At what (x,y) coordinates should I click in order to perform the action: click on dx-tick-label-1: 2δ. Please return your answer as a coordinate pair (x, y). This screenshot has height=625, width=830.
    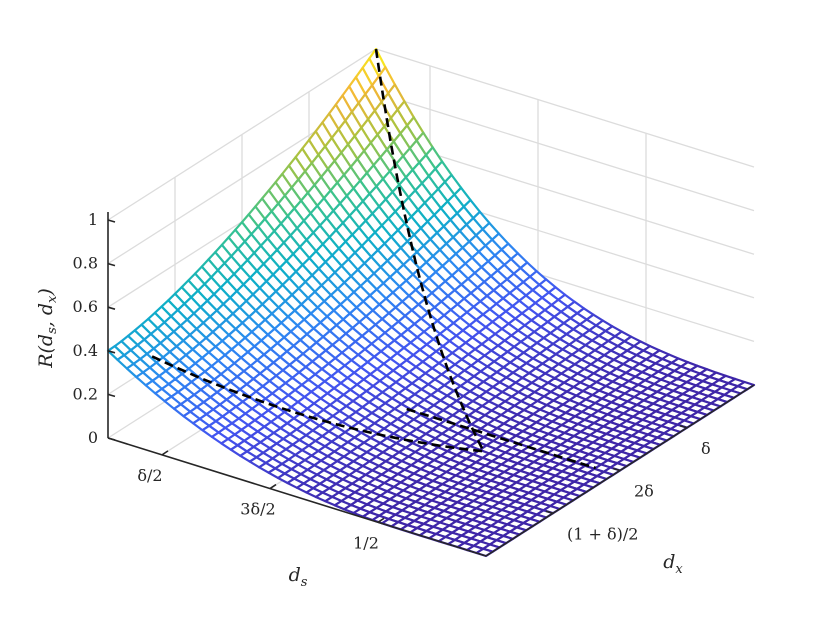
    Looking at the image, I should click on (644, 491).